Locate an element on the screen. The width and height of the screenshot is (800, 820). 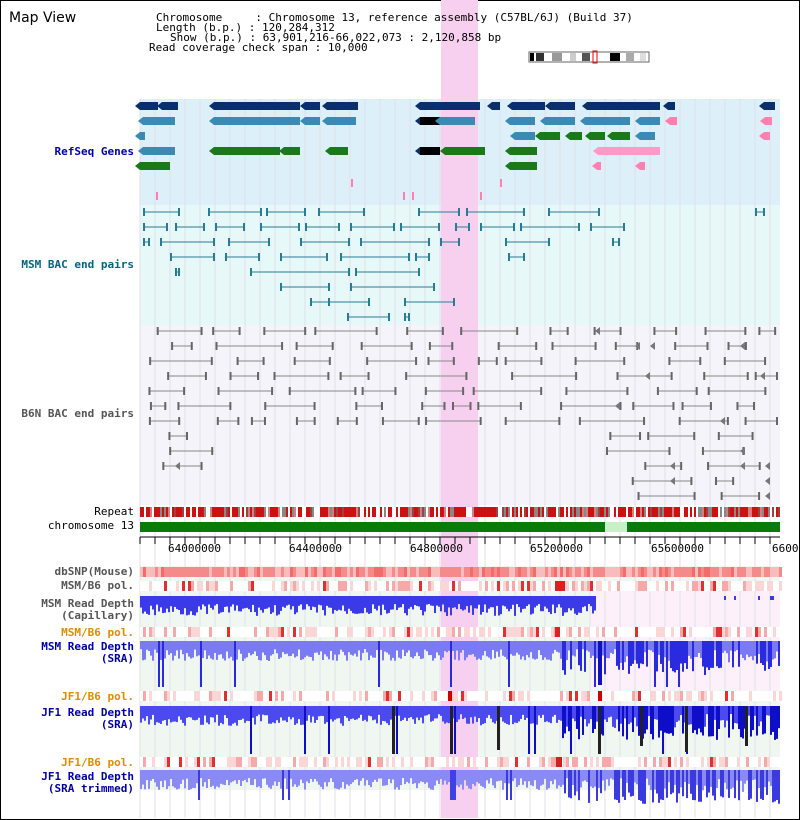
refseq-genes-label: RefSeq Genes is located at coordinates (94, 151).